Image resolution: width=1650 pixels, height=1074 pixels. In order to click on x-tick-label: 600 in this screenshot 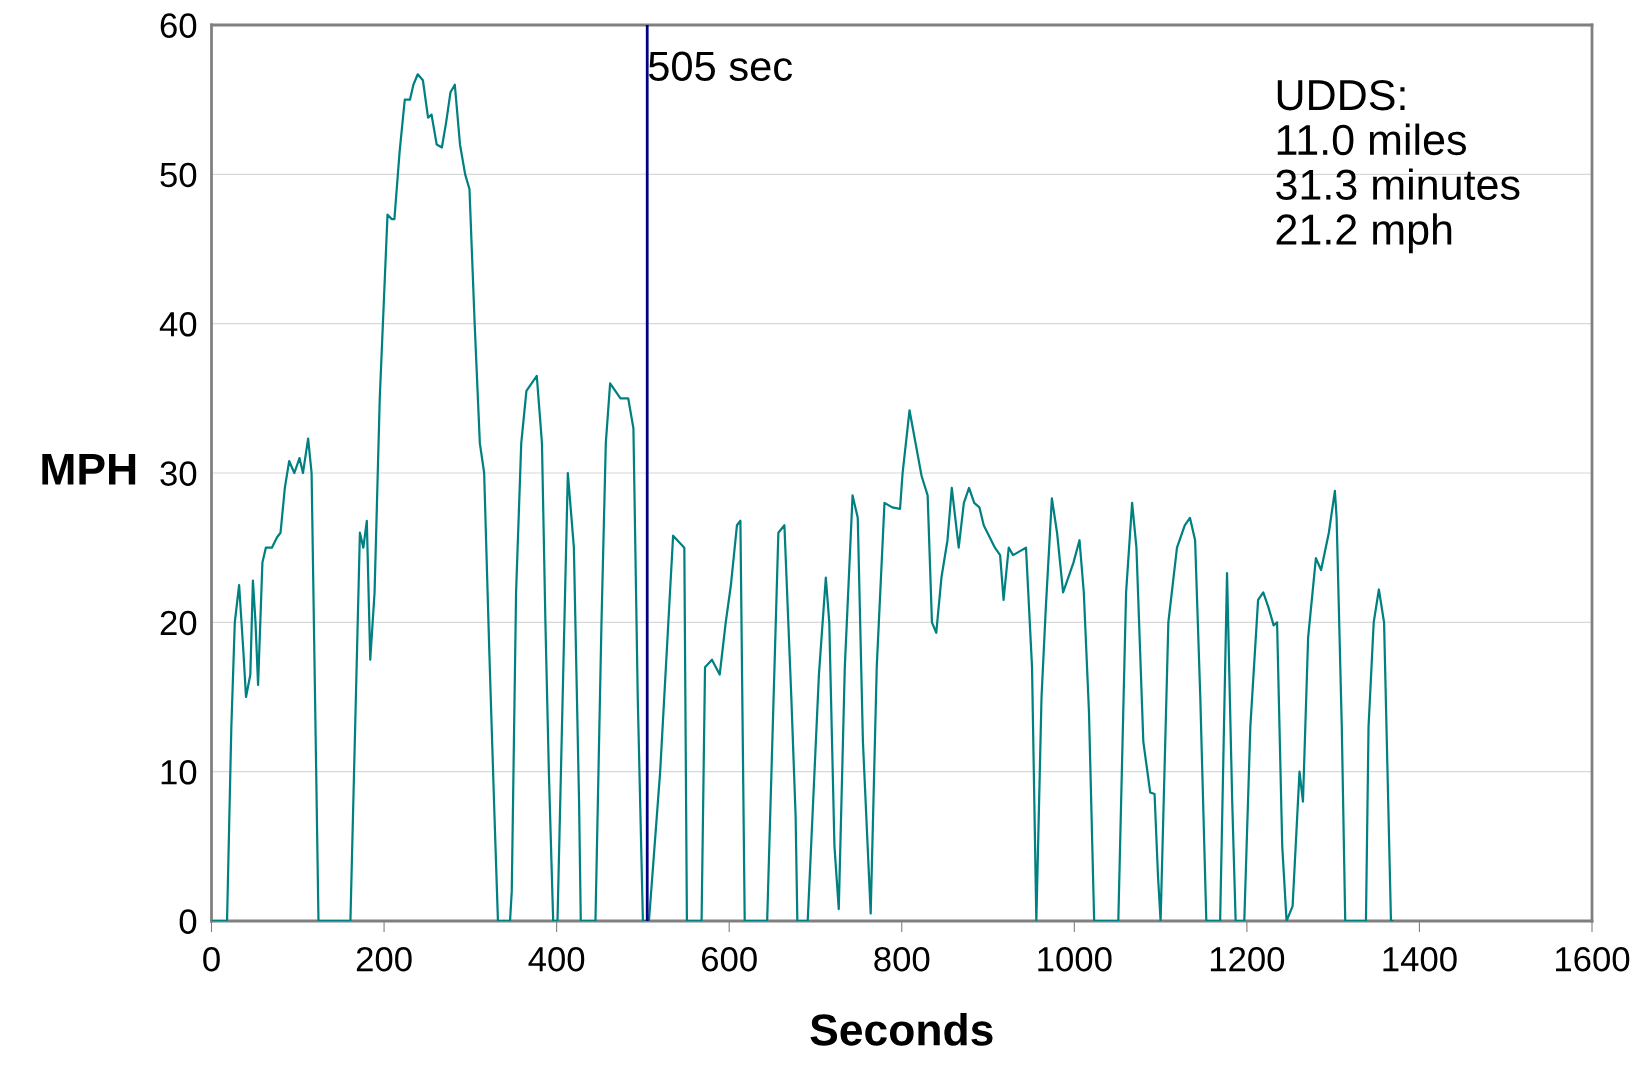, I will do `click(729, 959)`.